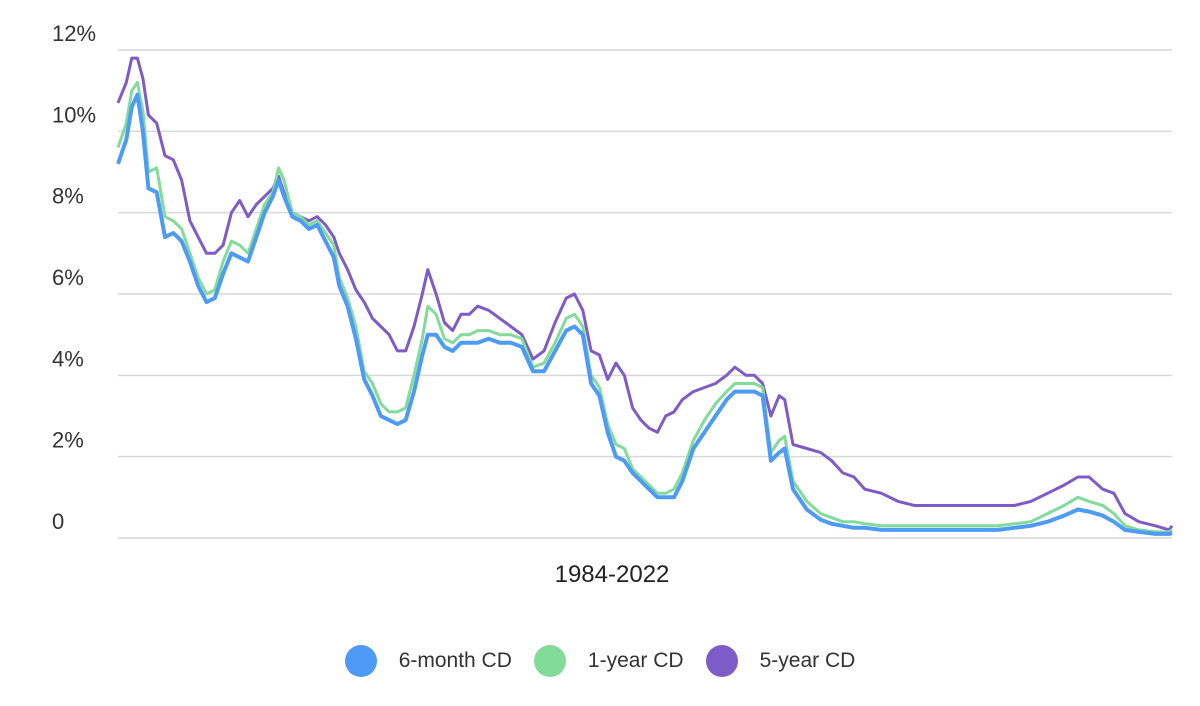 The image size is (1200, 706). I want to click on legend-label-5-year: 5-year CD, so click(807, 660).